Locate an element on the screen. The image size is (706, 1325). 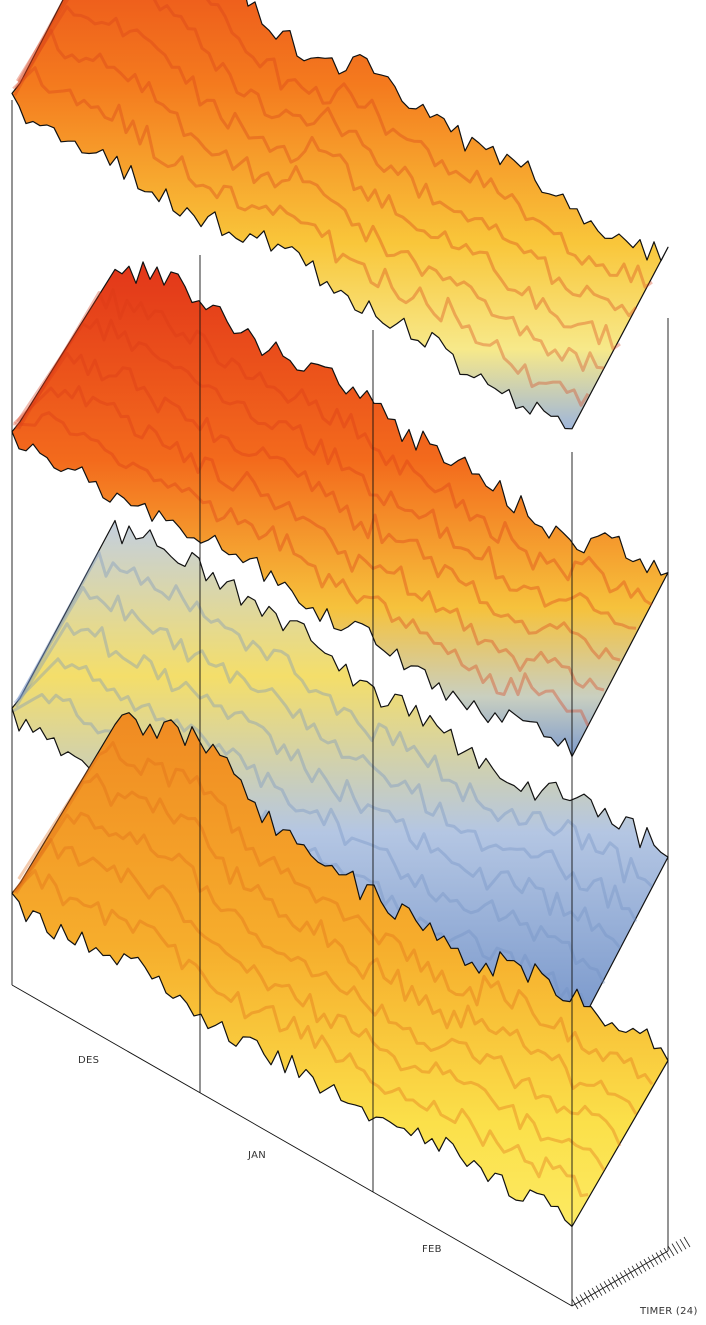
month-label: DES is located at coordinates (88, 1060).